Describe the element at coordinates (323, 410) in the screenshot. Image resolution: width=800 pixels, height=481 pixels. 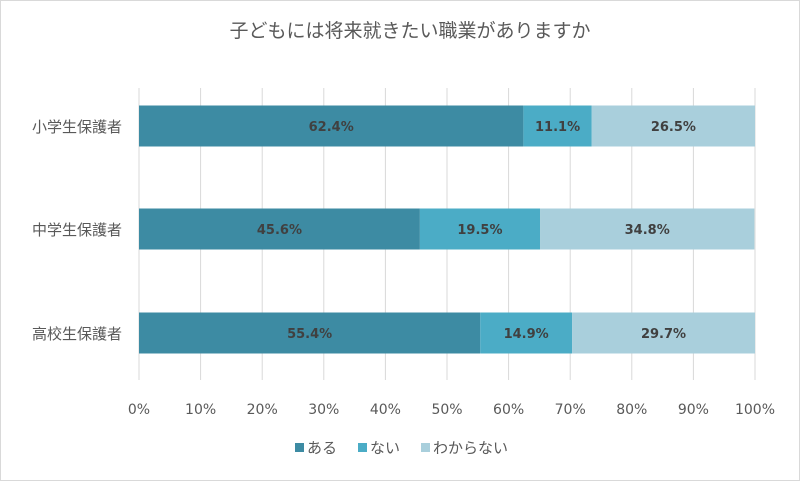
I see `x-tick-label: 30%` at that location.